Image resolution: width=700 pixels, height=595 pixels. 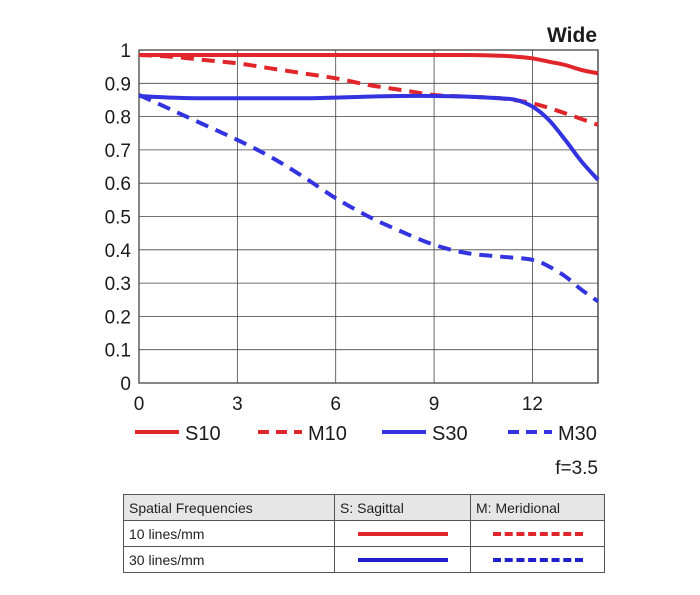 I want to click on y-tick-label: 0, so click(x=125, y=384).